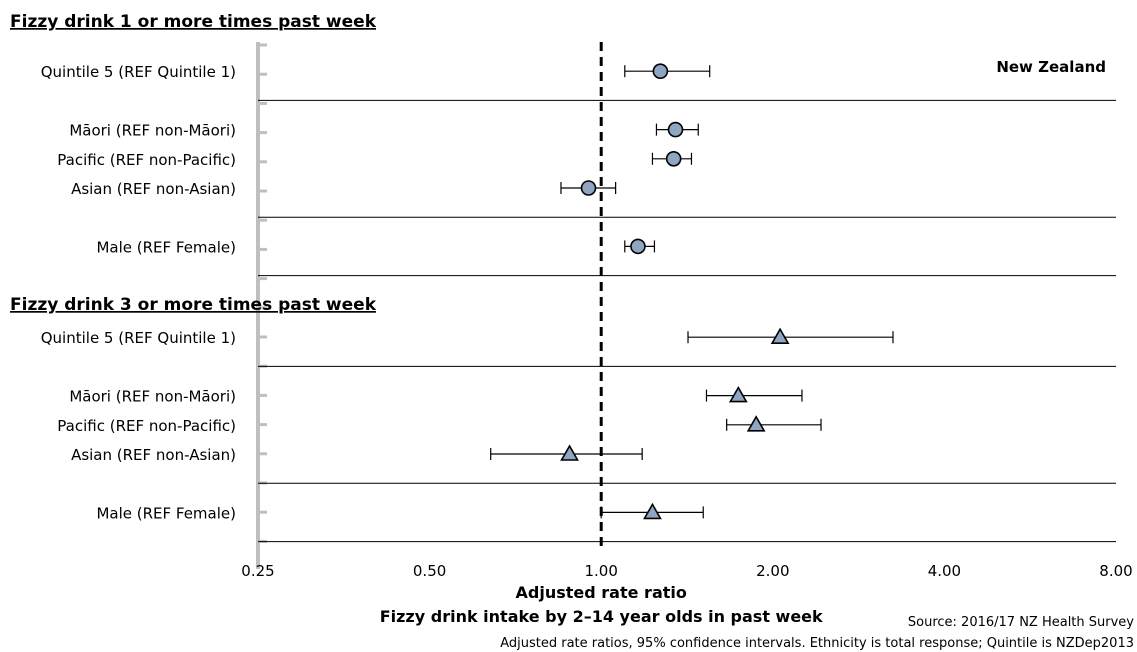 The height and width of the screenshot is (652, 1137). Describe the element at coordinates (601, 592) in the screenshot. I see `x-axis-title: Adjusted rate ratio` at that location.